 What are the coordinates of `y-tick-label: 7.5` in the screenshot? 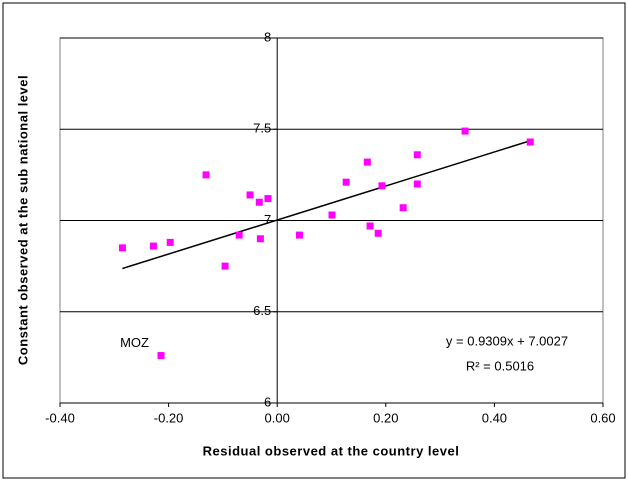 It's located at (262, 128).